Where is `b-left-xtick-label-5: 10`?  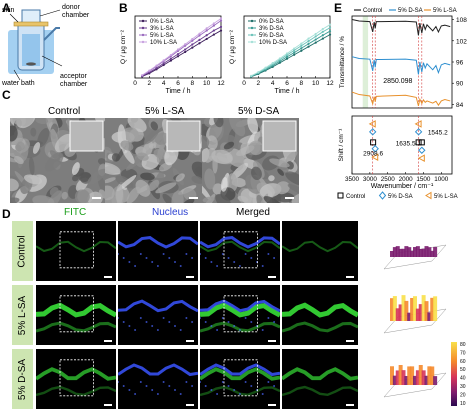 b-left-xtick-label-5: 10 is located at coordinates (207, 83).